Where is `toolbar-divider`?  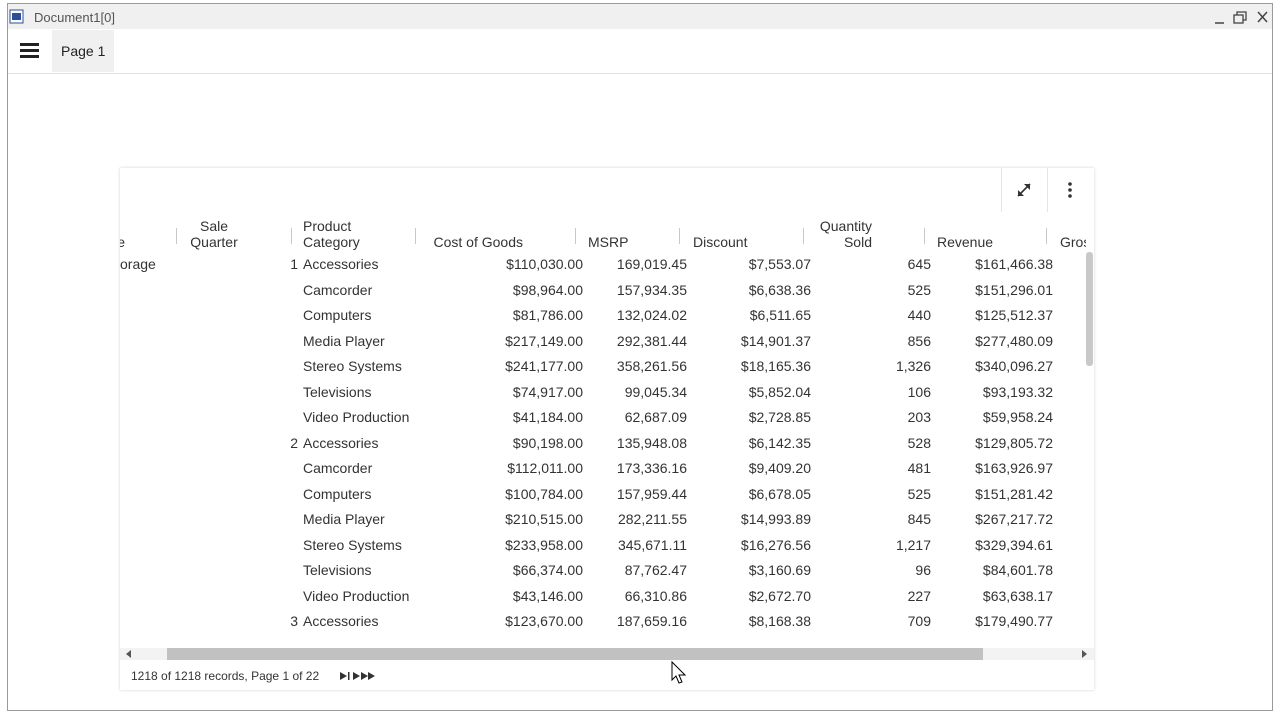 toolbar-divider is located at coordinates (640, 73).